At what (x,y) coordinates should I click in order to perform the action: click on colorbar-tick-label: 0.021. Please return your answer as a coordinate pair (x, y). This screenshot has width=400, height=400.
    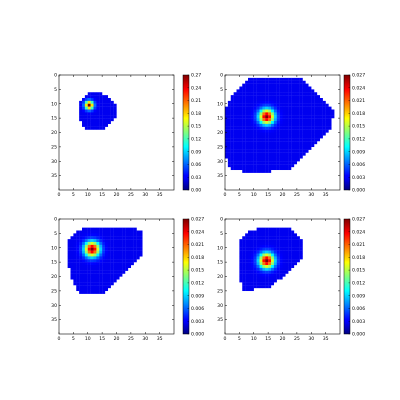
    Looking at the image, I should click on (358, 245).